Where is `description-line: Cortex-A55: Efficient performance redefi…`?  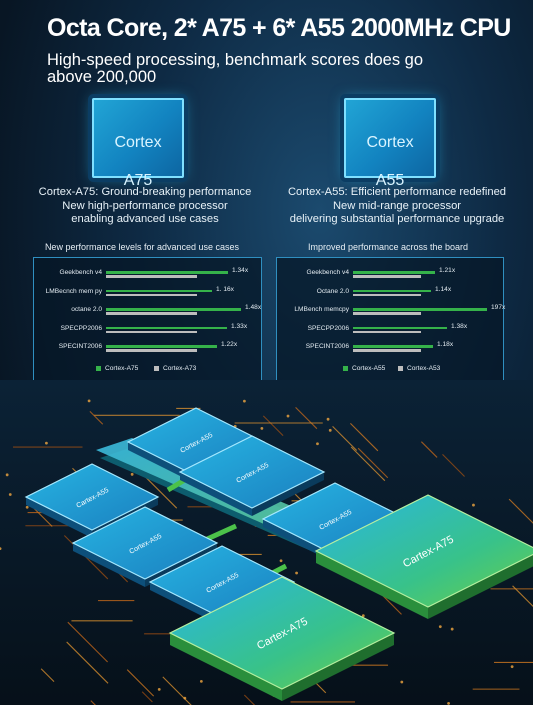 description-line: Cortex-A55: Efficient performance redefi… is located at coordinates (397, 192).